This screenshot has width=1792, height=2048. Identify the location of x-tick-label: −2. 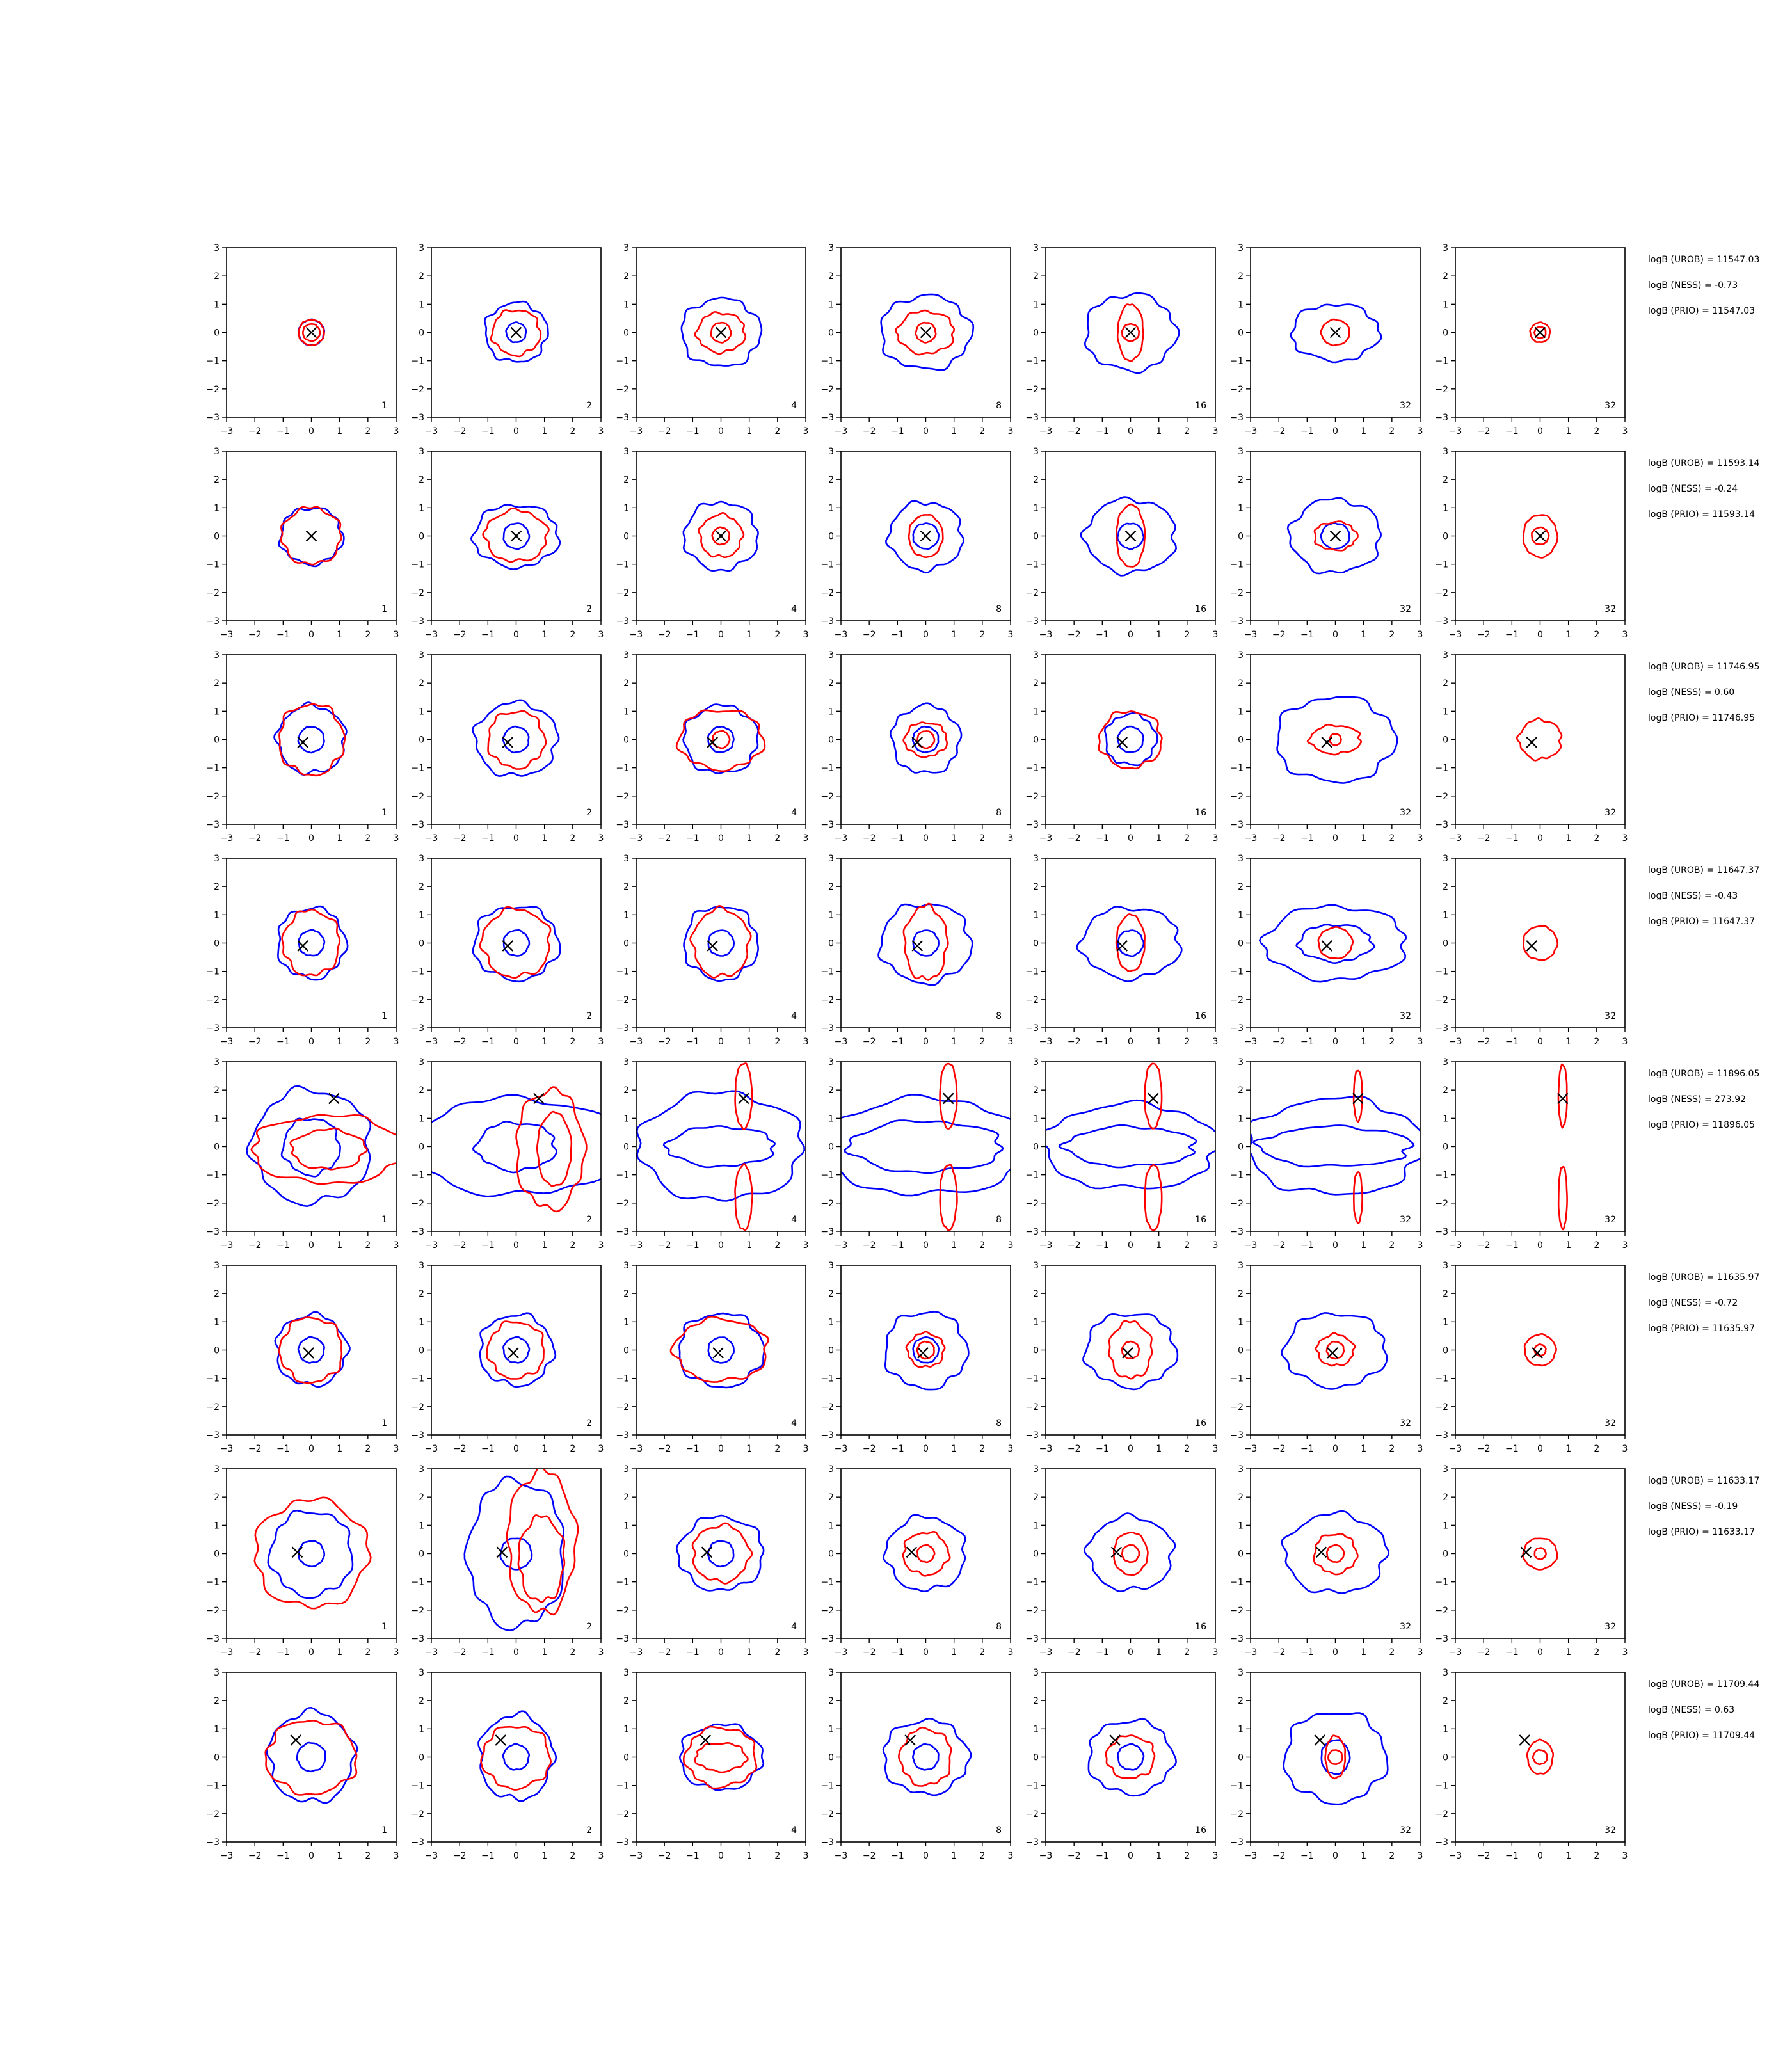
(460, 1042).